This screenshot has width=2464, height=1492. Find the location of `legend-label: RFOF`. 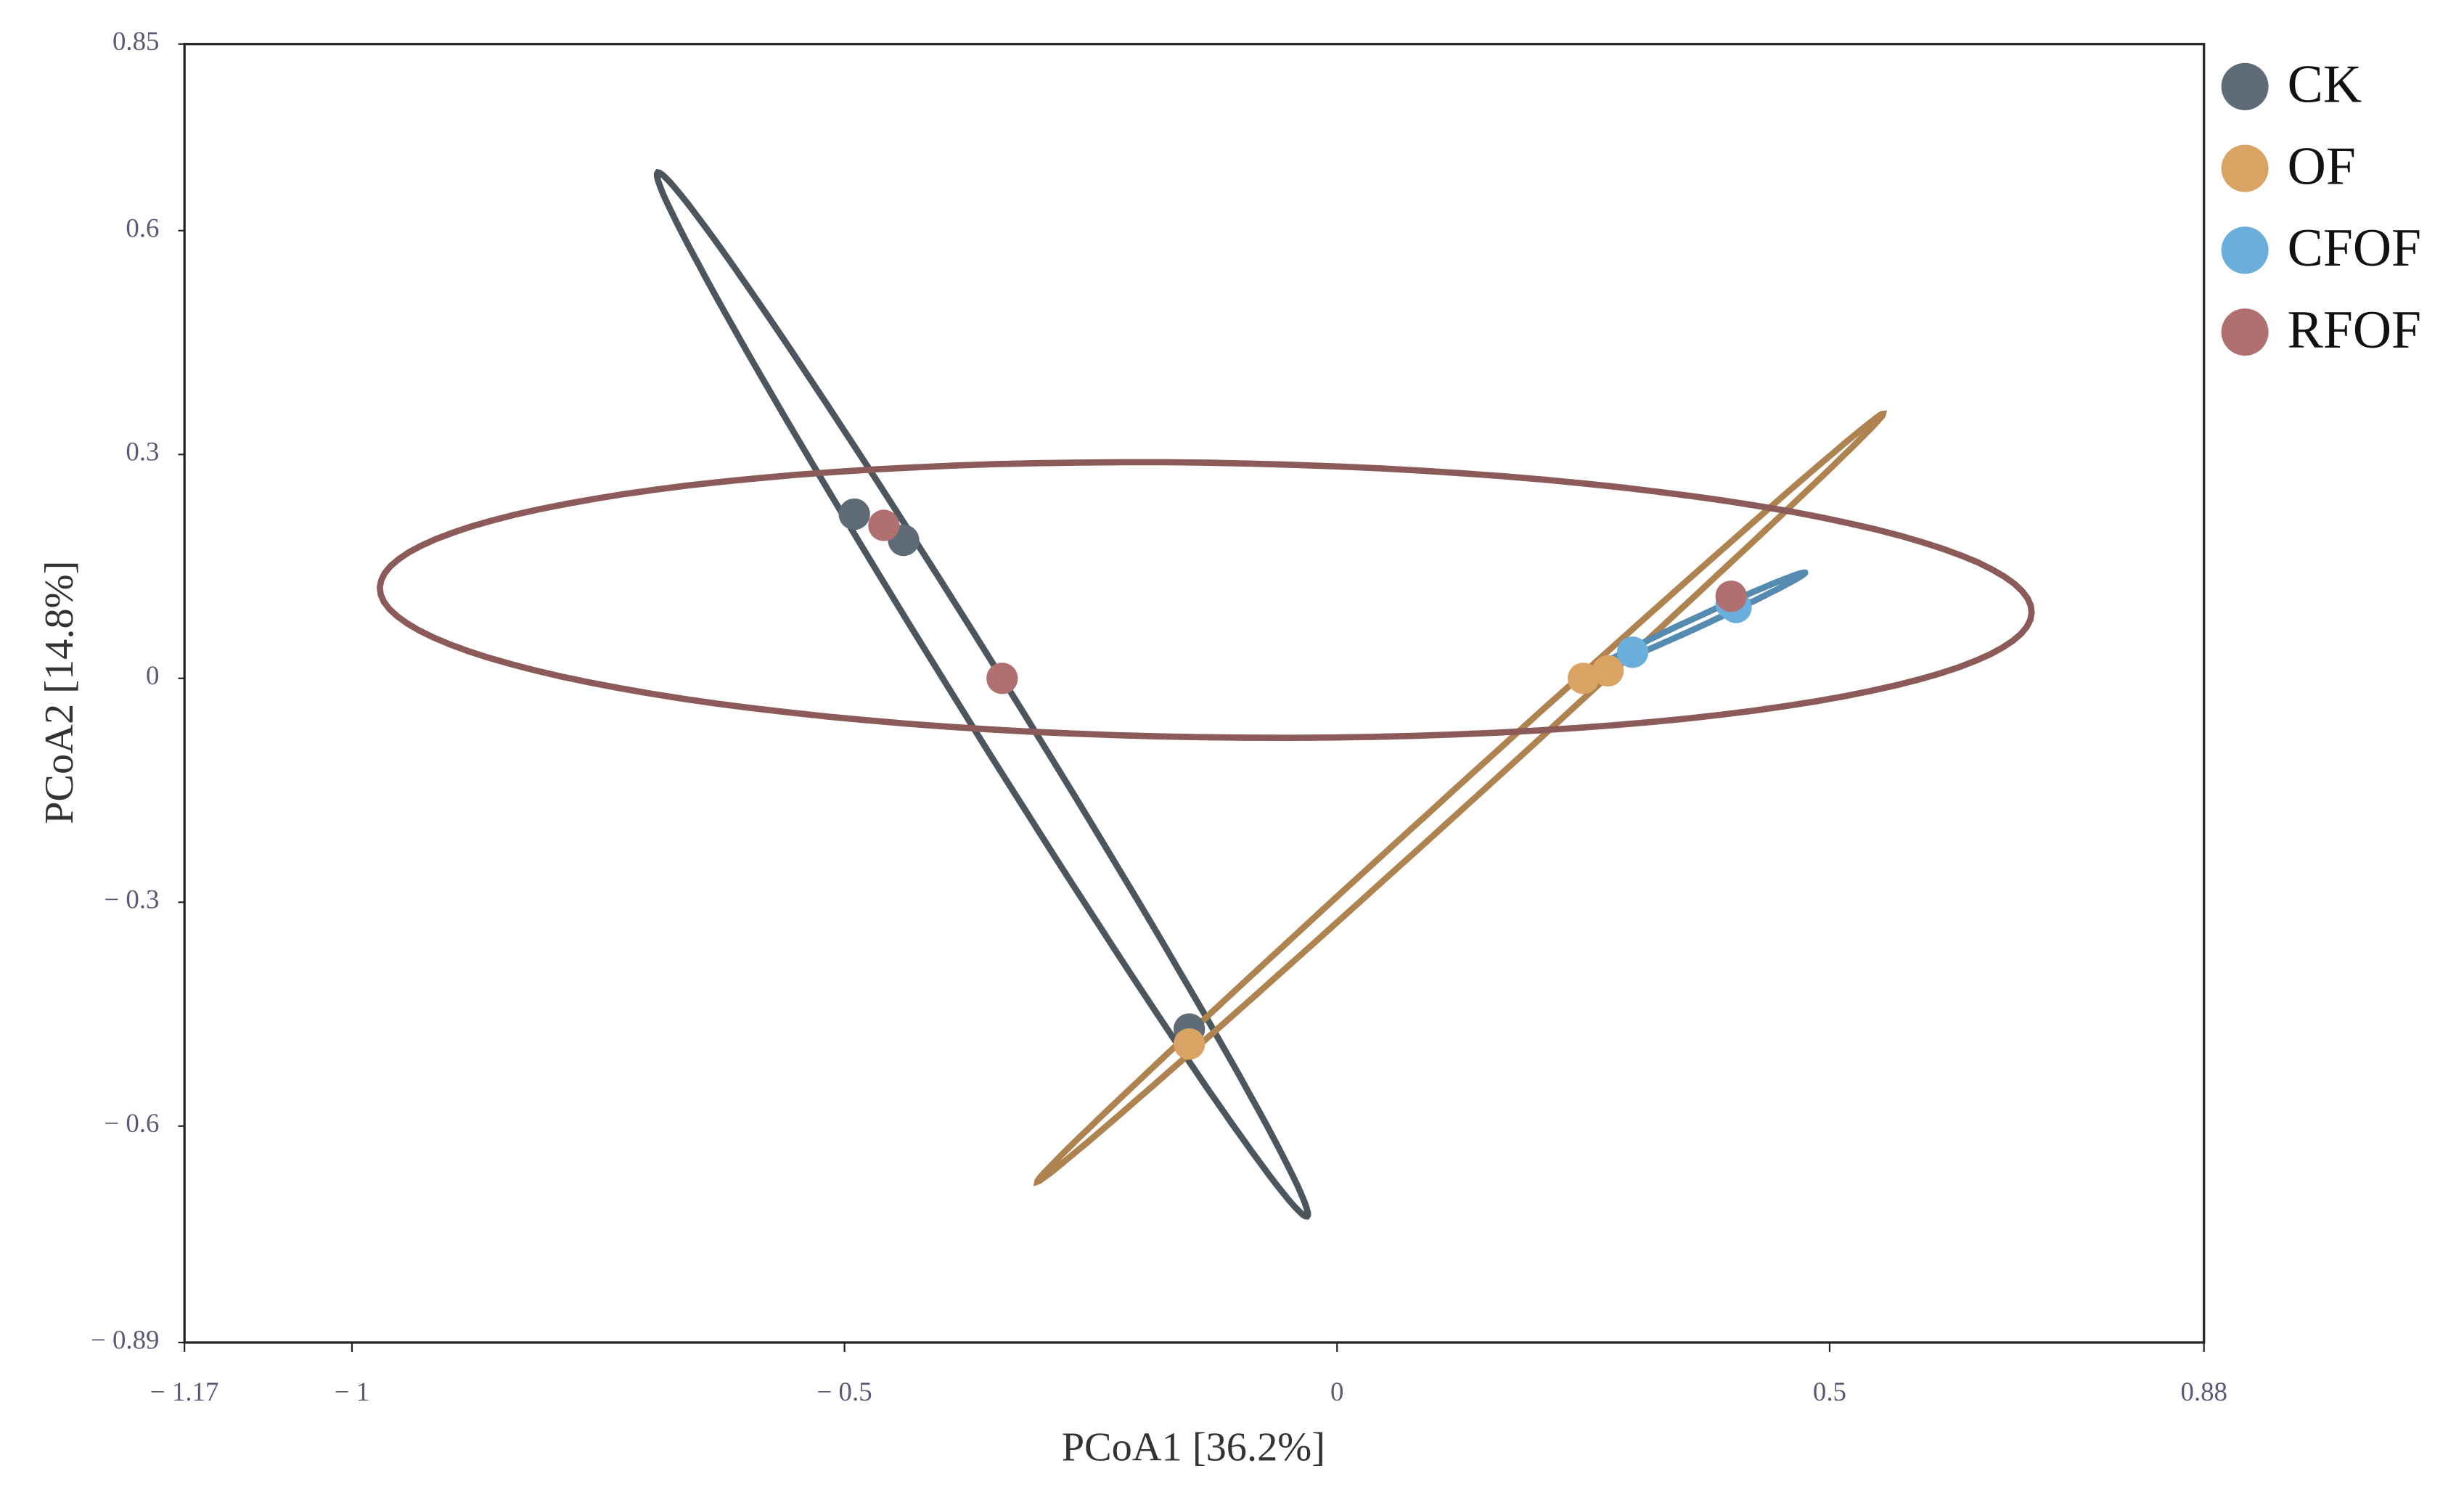

legend-label: RFOF is located at coordinates (2354, 329).